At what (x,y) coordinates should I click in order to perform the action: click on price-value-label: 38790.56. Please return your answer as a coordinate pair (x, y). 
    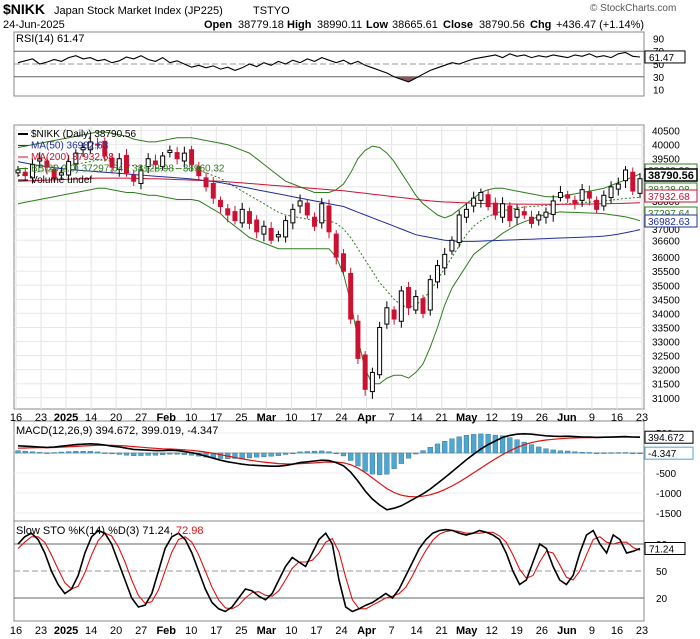
    Looking at the image, I should click on (671, 176).